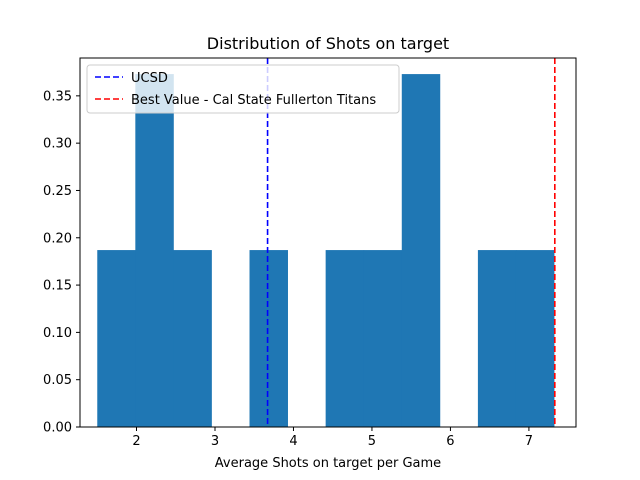 Image resolution: width=640 pixels, height=480 pixels. What do you see at coordinates (529, 441) in the screenshot?
I see `x-tick-label: 7` at bounding box center [529, 441].